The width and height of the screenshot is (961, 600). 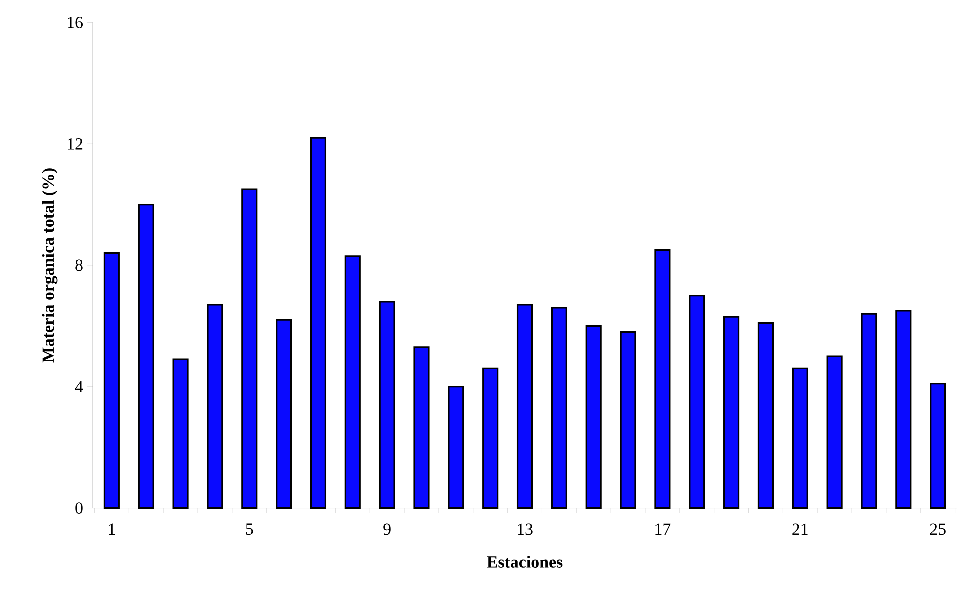 I want to click on y-tick-label: 12, so click(x=75, y=144).